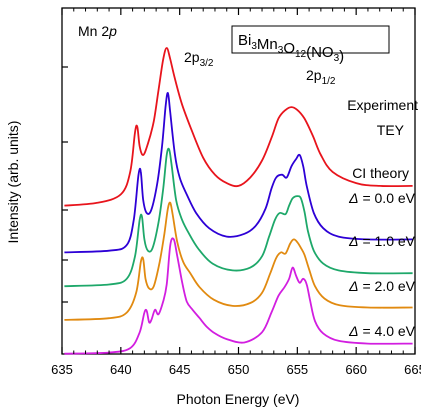 The width and height of the screenshot is (421, 412). What do you see at coordinates (382, 105) in the screenshot?
I see `series-label-0: Experiment` at bounding box center [382, 105].